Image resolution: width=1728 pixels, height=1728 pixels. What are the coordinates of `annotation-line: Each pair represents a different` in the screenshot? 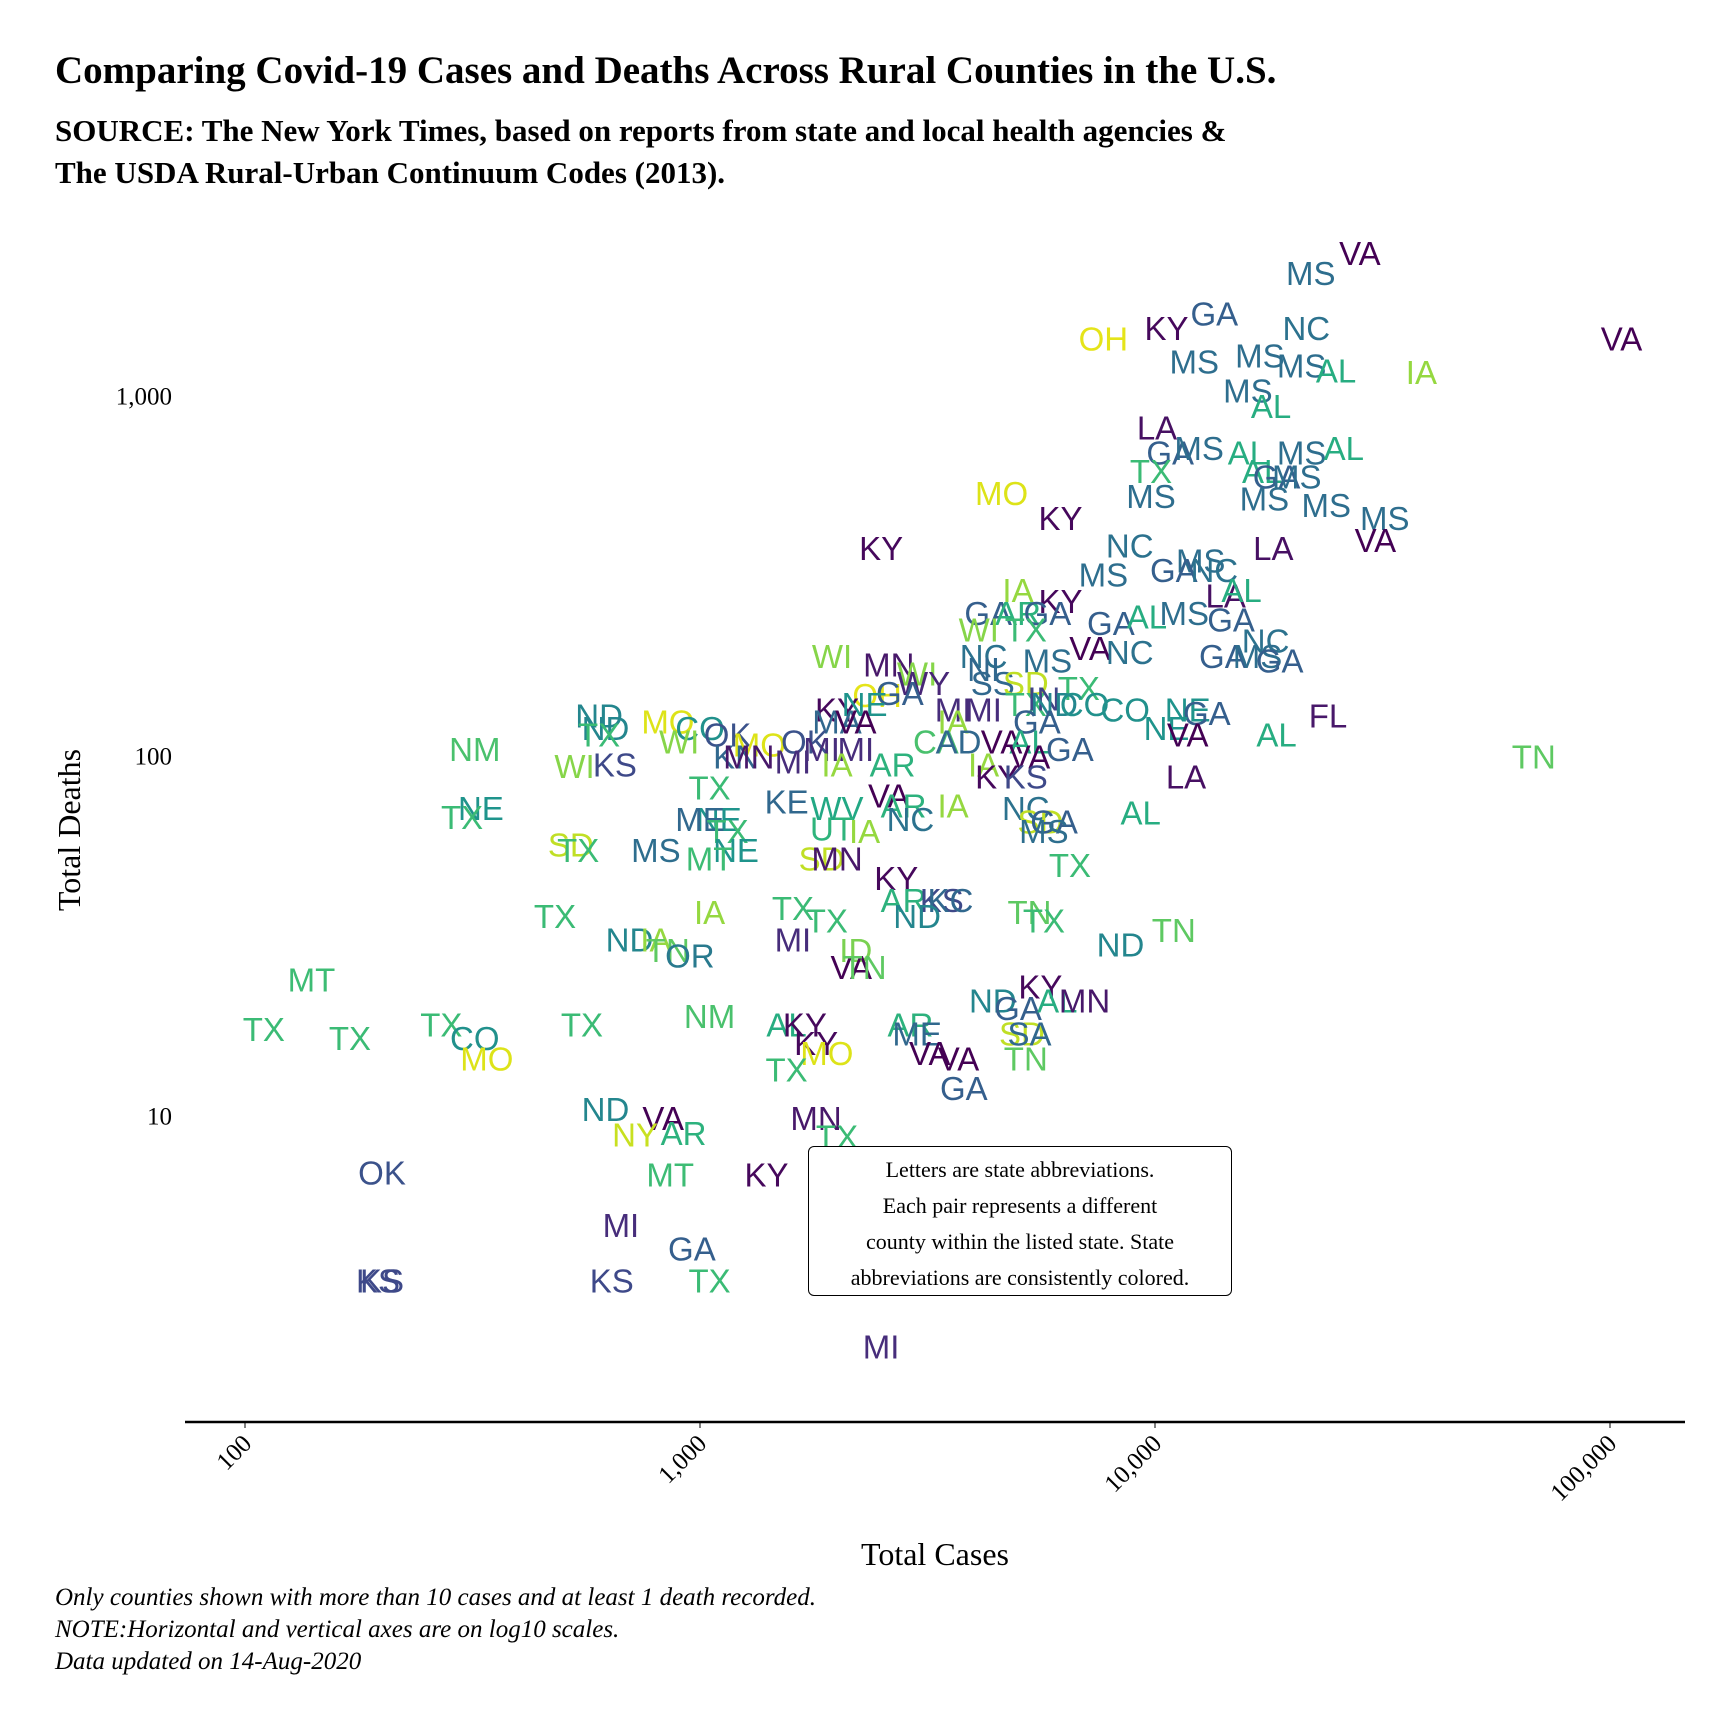 It's located at (1020, 1205).